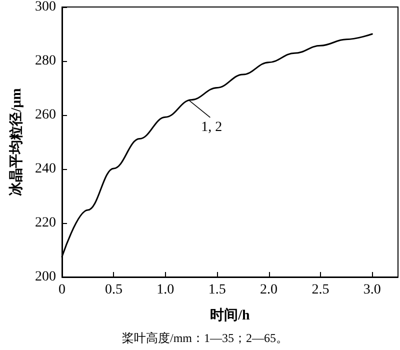 The image size is (400, 350). What do you see at coordinates (113, 290) in the screenshot?
I see `x-tick-label: 0.5` at bounding box center [113, 290].